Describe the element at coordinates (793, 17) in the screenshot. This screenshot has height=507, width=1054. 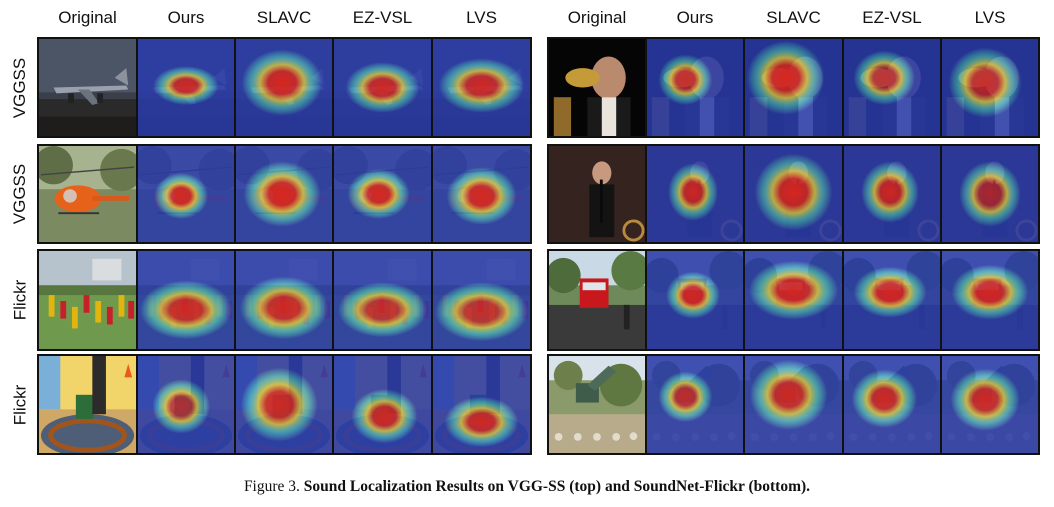
I see `column-header-right-slavc: SLAVC` at that location.